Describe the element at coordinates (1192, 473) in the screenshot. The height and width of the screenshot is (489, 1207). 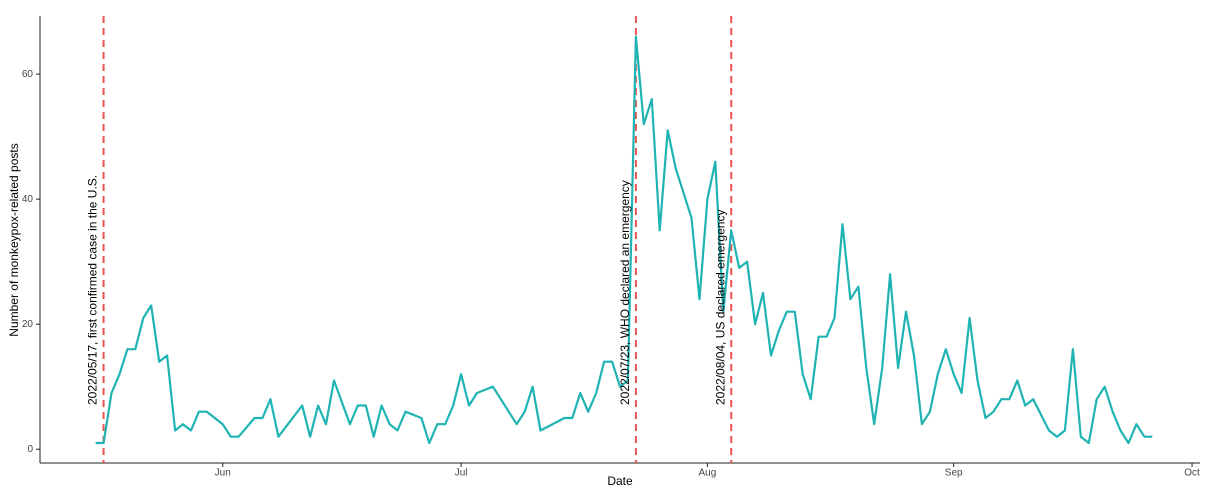
I see `x-tick-label: Oct` at that location.